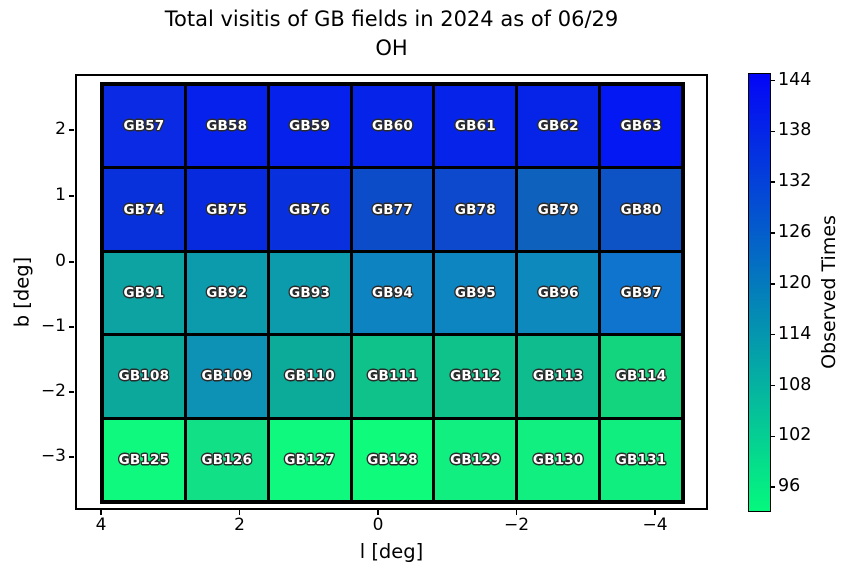 The width and height of the screenshot is (848, 575). What do you see at coordinates (60, 129) in the screenshot?
I see `y-tick-label: 2` at bounding box center [60, 129].